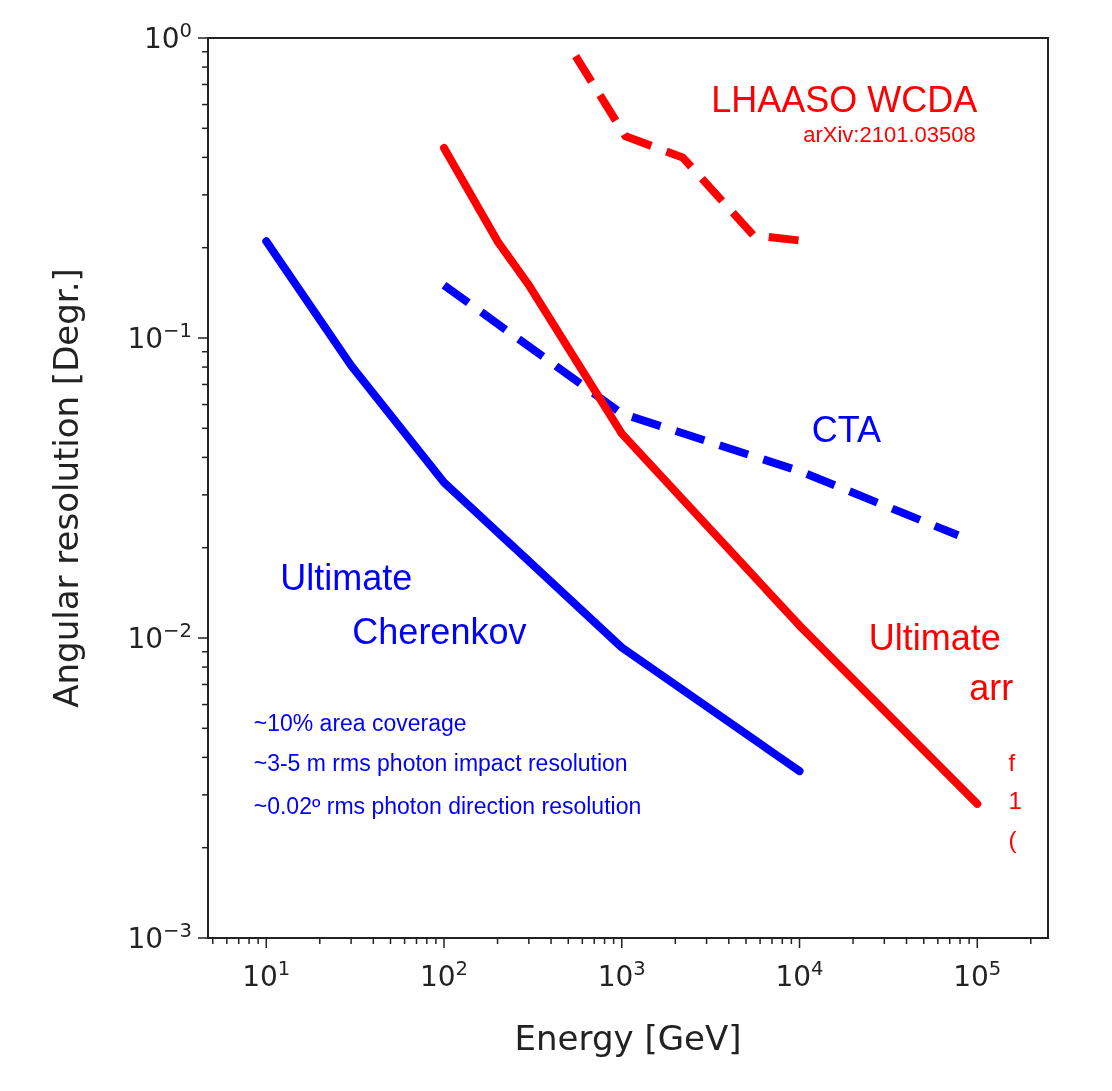  What do you see at coordinates (266, 974) in the screenshot?
I see `x-tick-label: 10$^{1}$` at bounding box center [266, 974].